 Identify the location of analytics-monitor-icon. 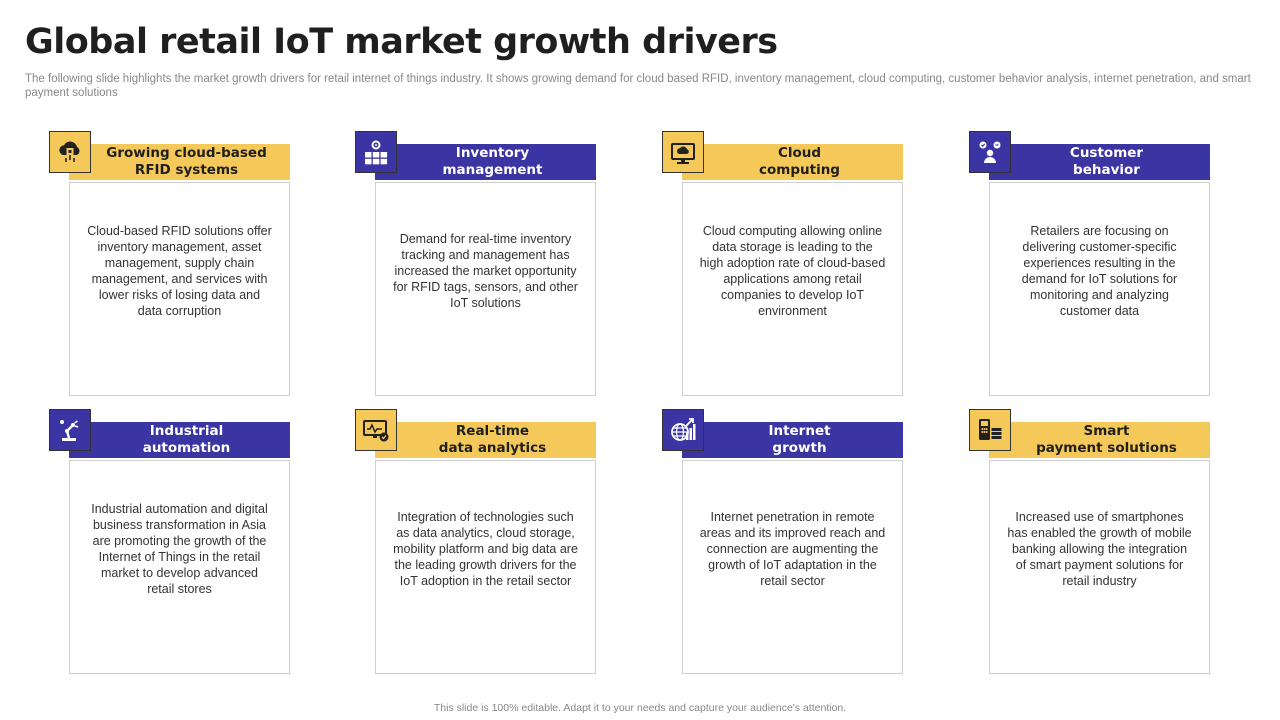
(376, 430).